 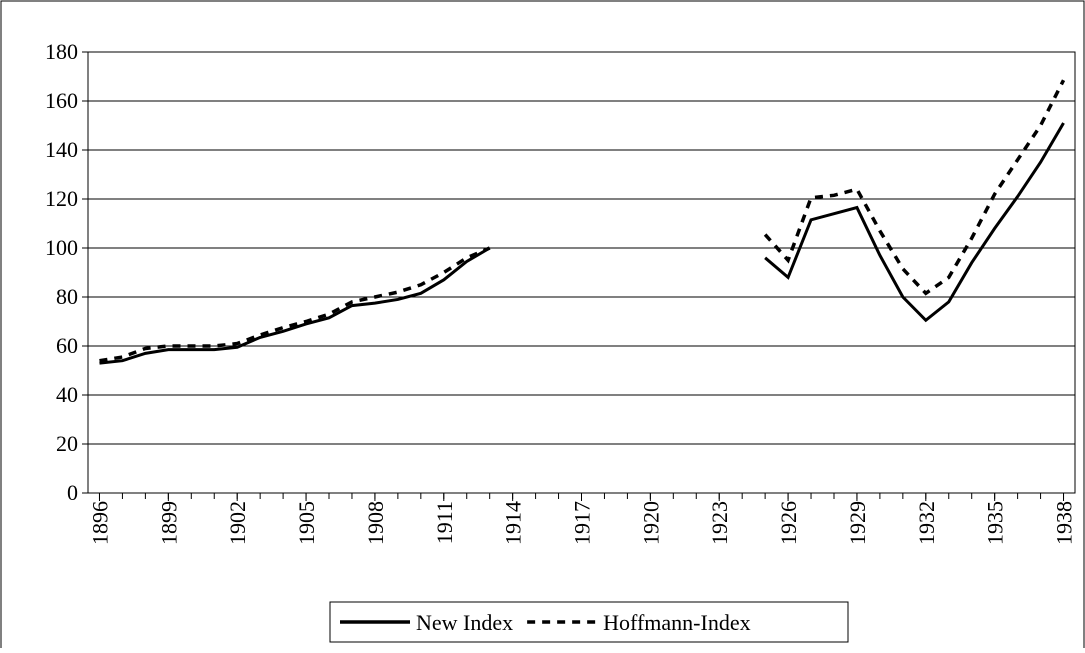 I want to click on x-tick-label: 1935, so click(x=995, y=523).